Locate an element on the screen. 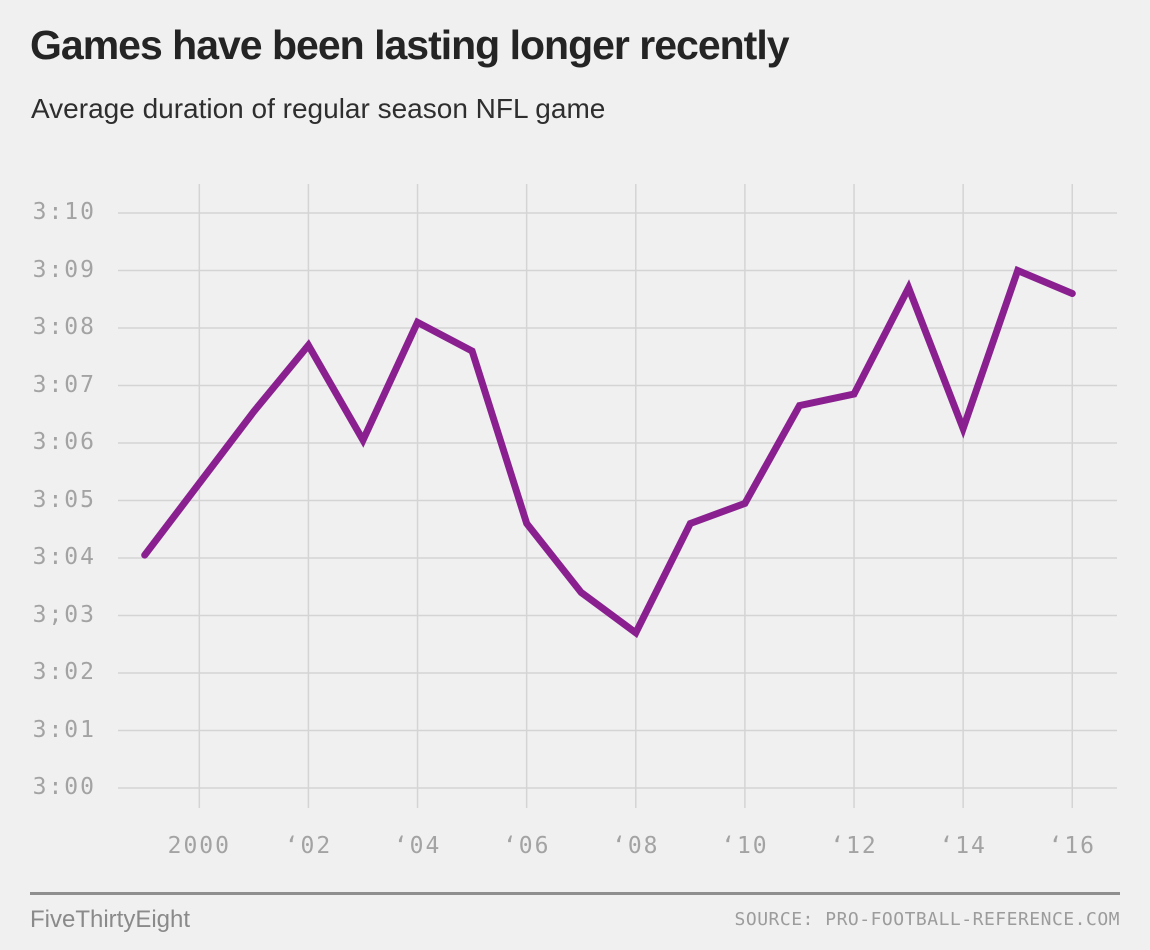  y-tick-label: 3:00 is located at coordinates (64, 787).